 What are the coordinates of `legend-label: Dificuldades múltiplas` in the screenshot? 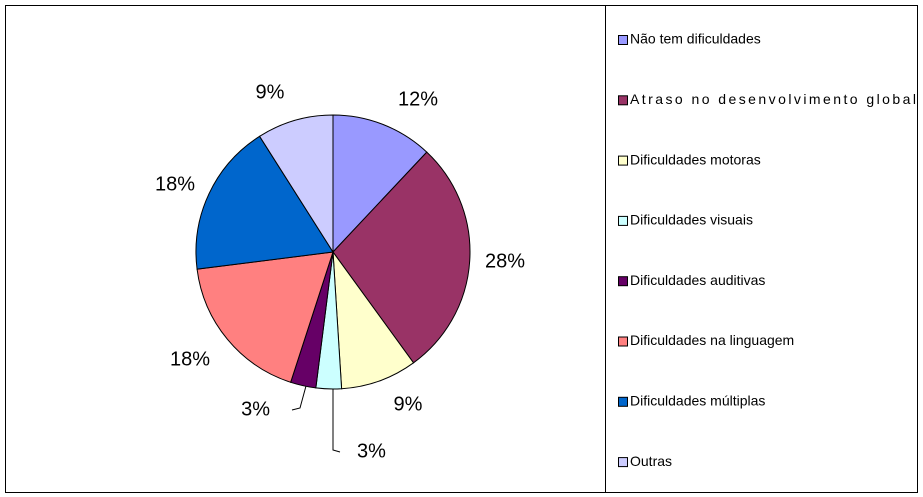 It's located at (697, 401).